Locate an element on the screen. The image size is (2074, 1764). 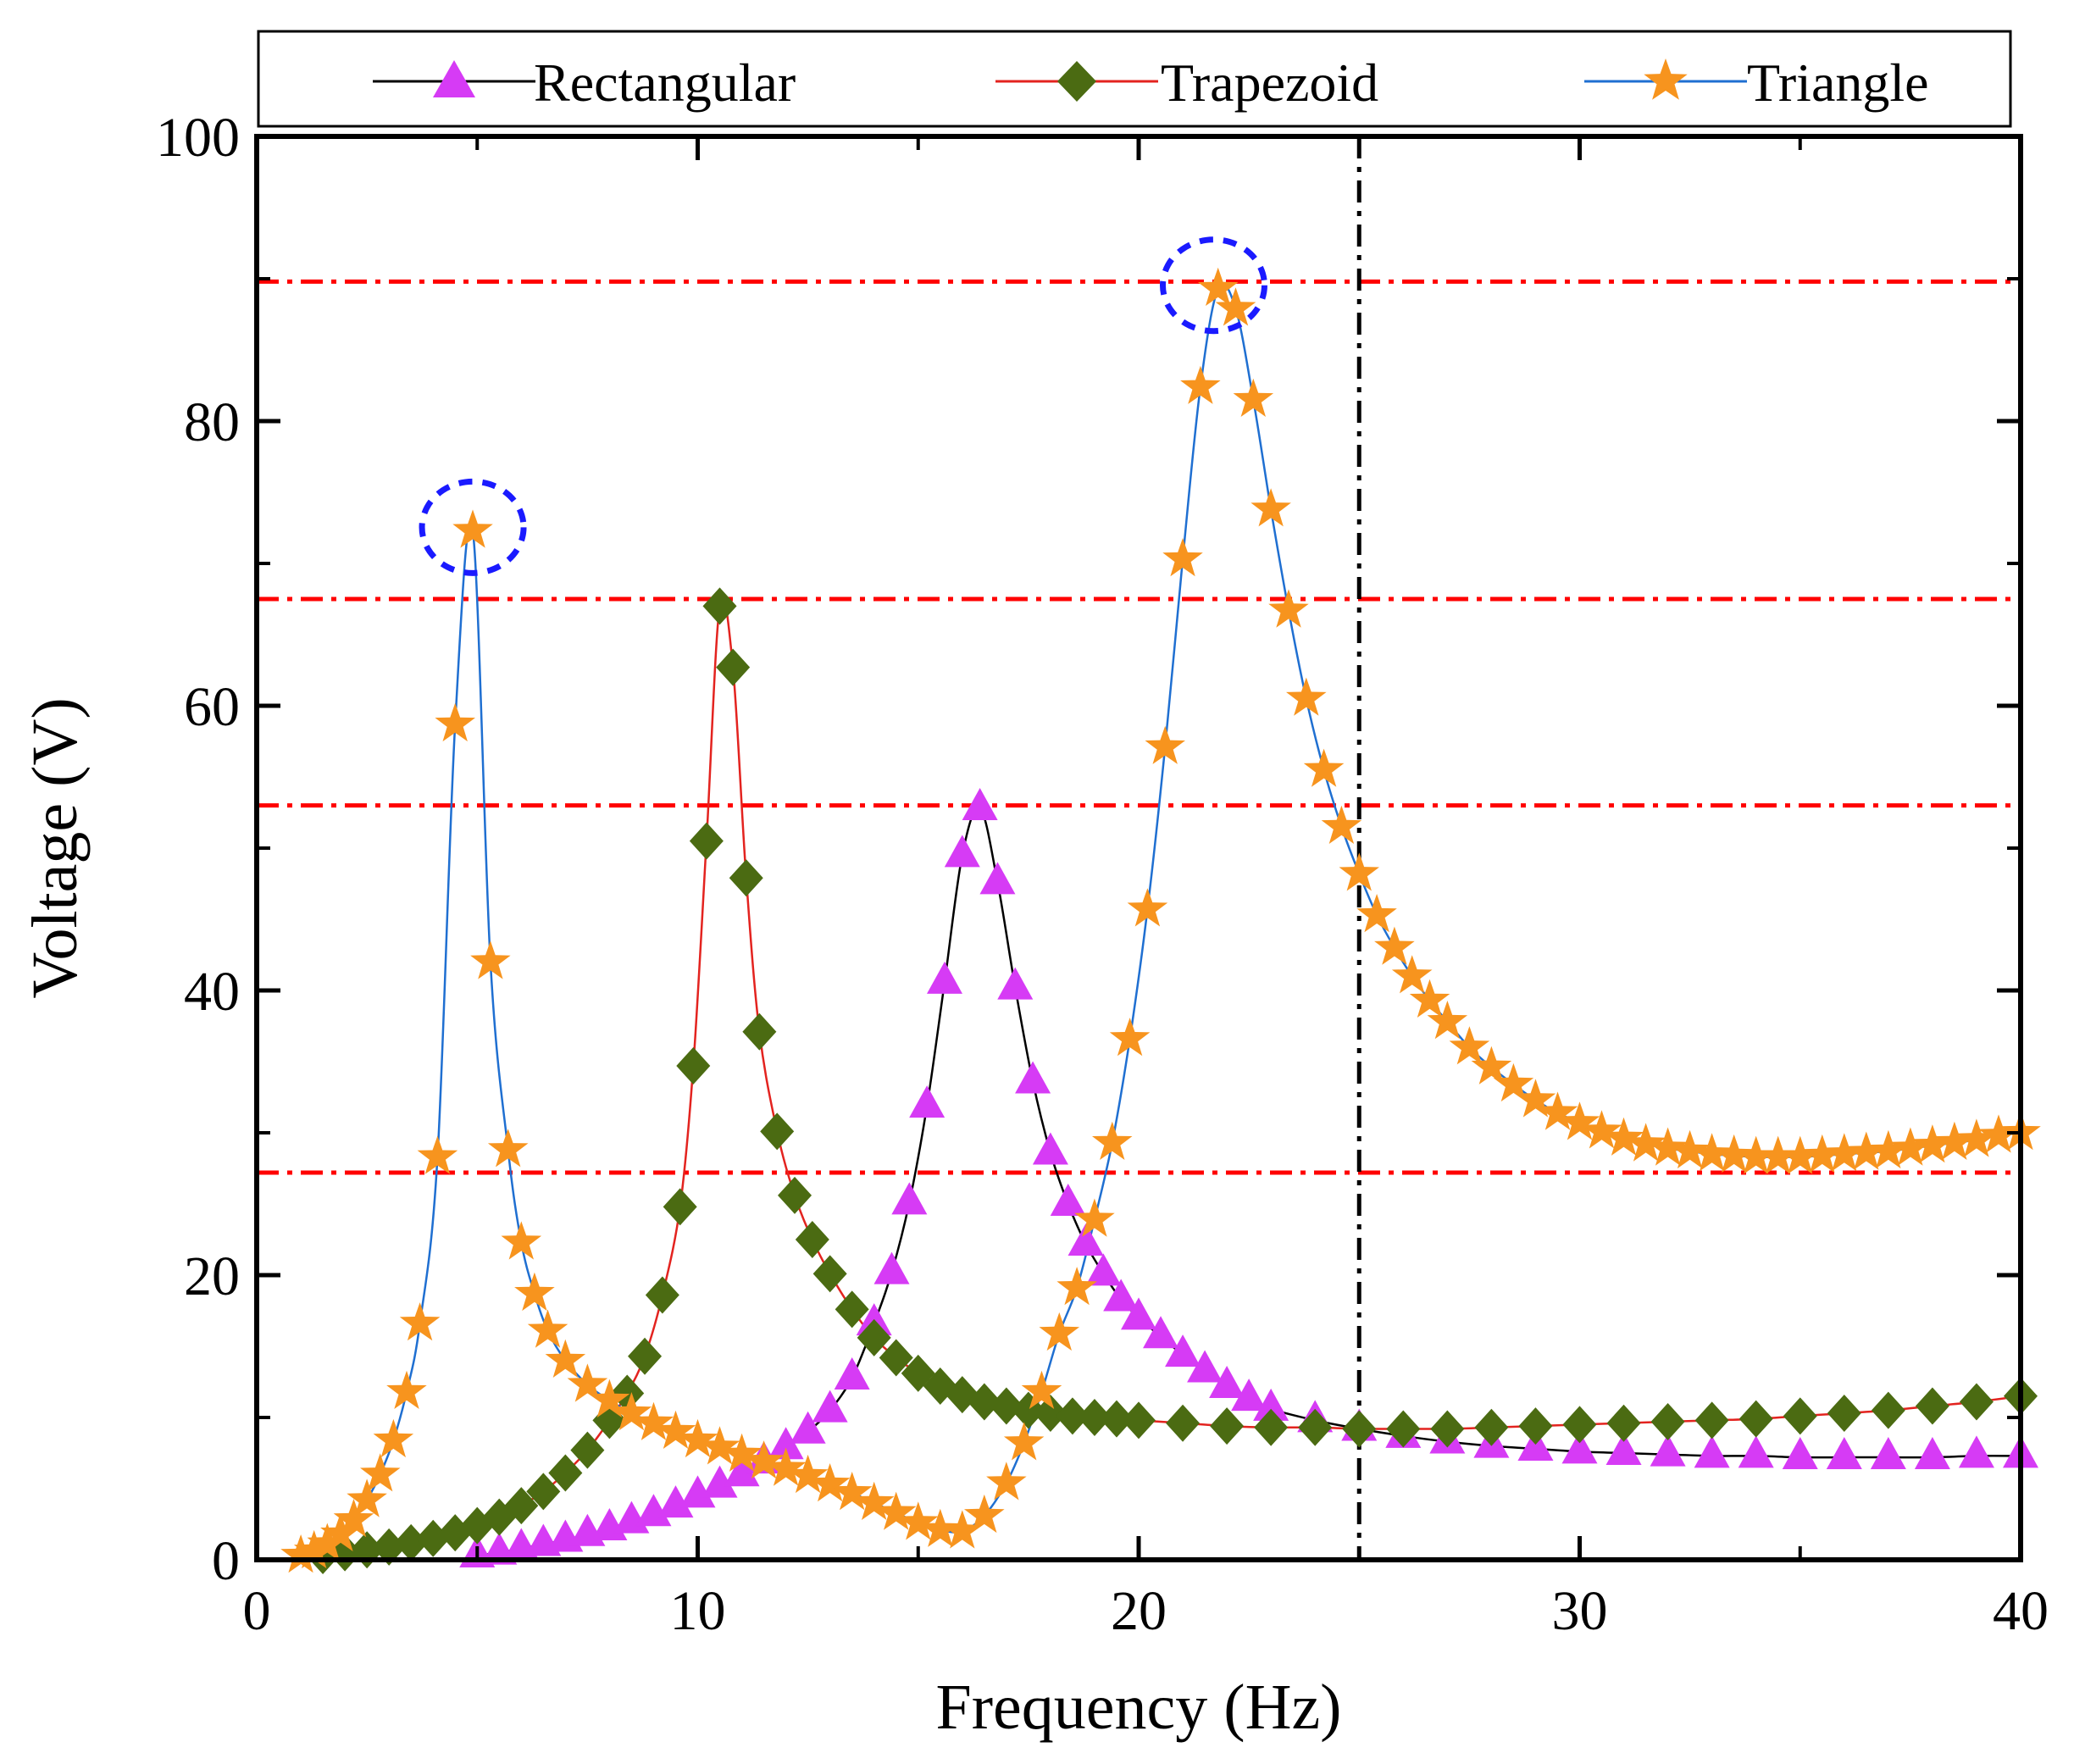
y-axis-label: Voltage (V) is located at coordinates (55, 848).